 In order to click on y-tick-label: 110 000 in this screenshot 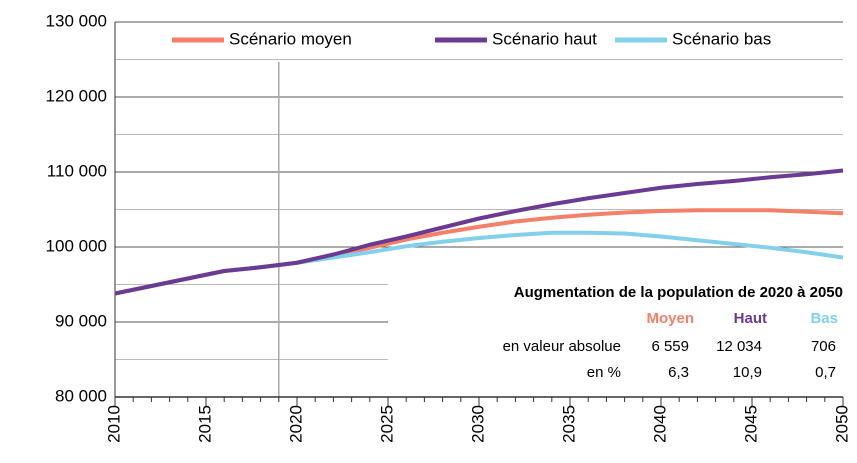, I will do `click(77, 170)`.